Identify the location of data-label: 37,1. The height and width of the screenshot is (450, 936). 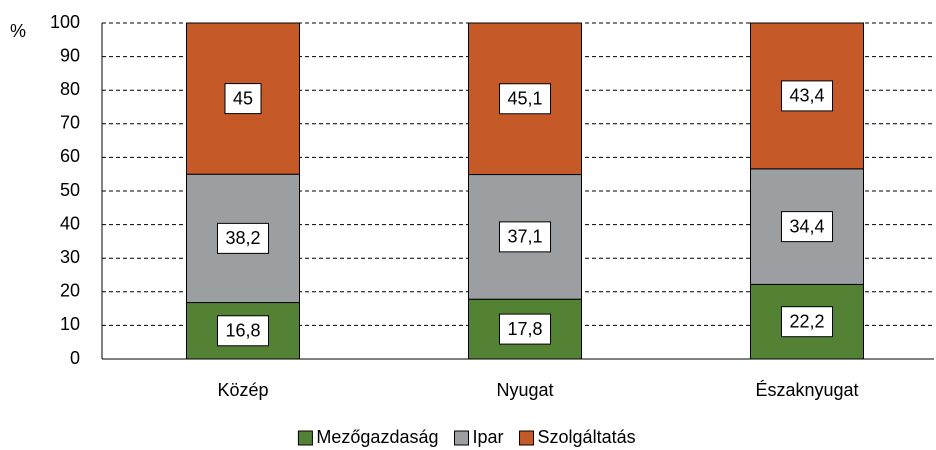
(524, 237).